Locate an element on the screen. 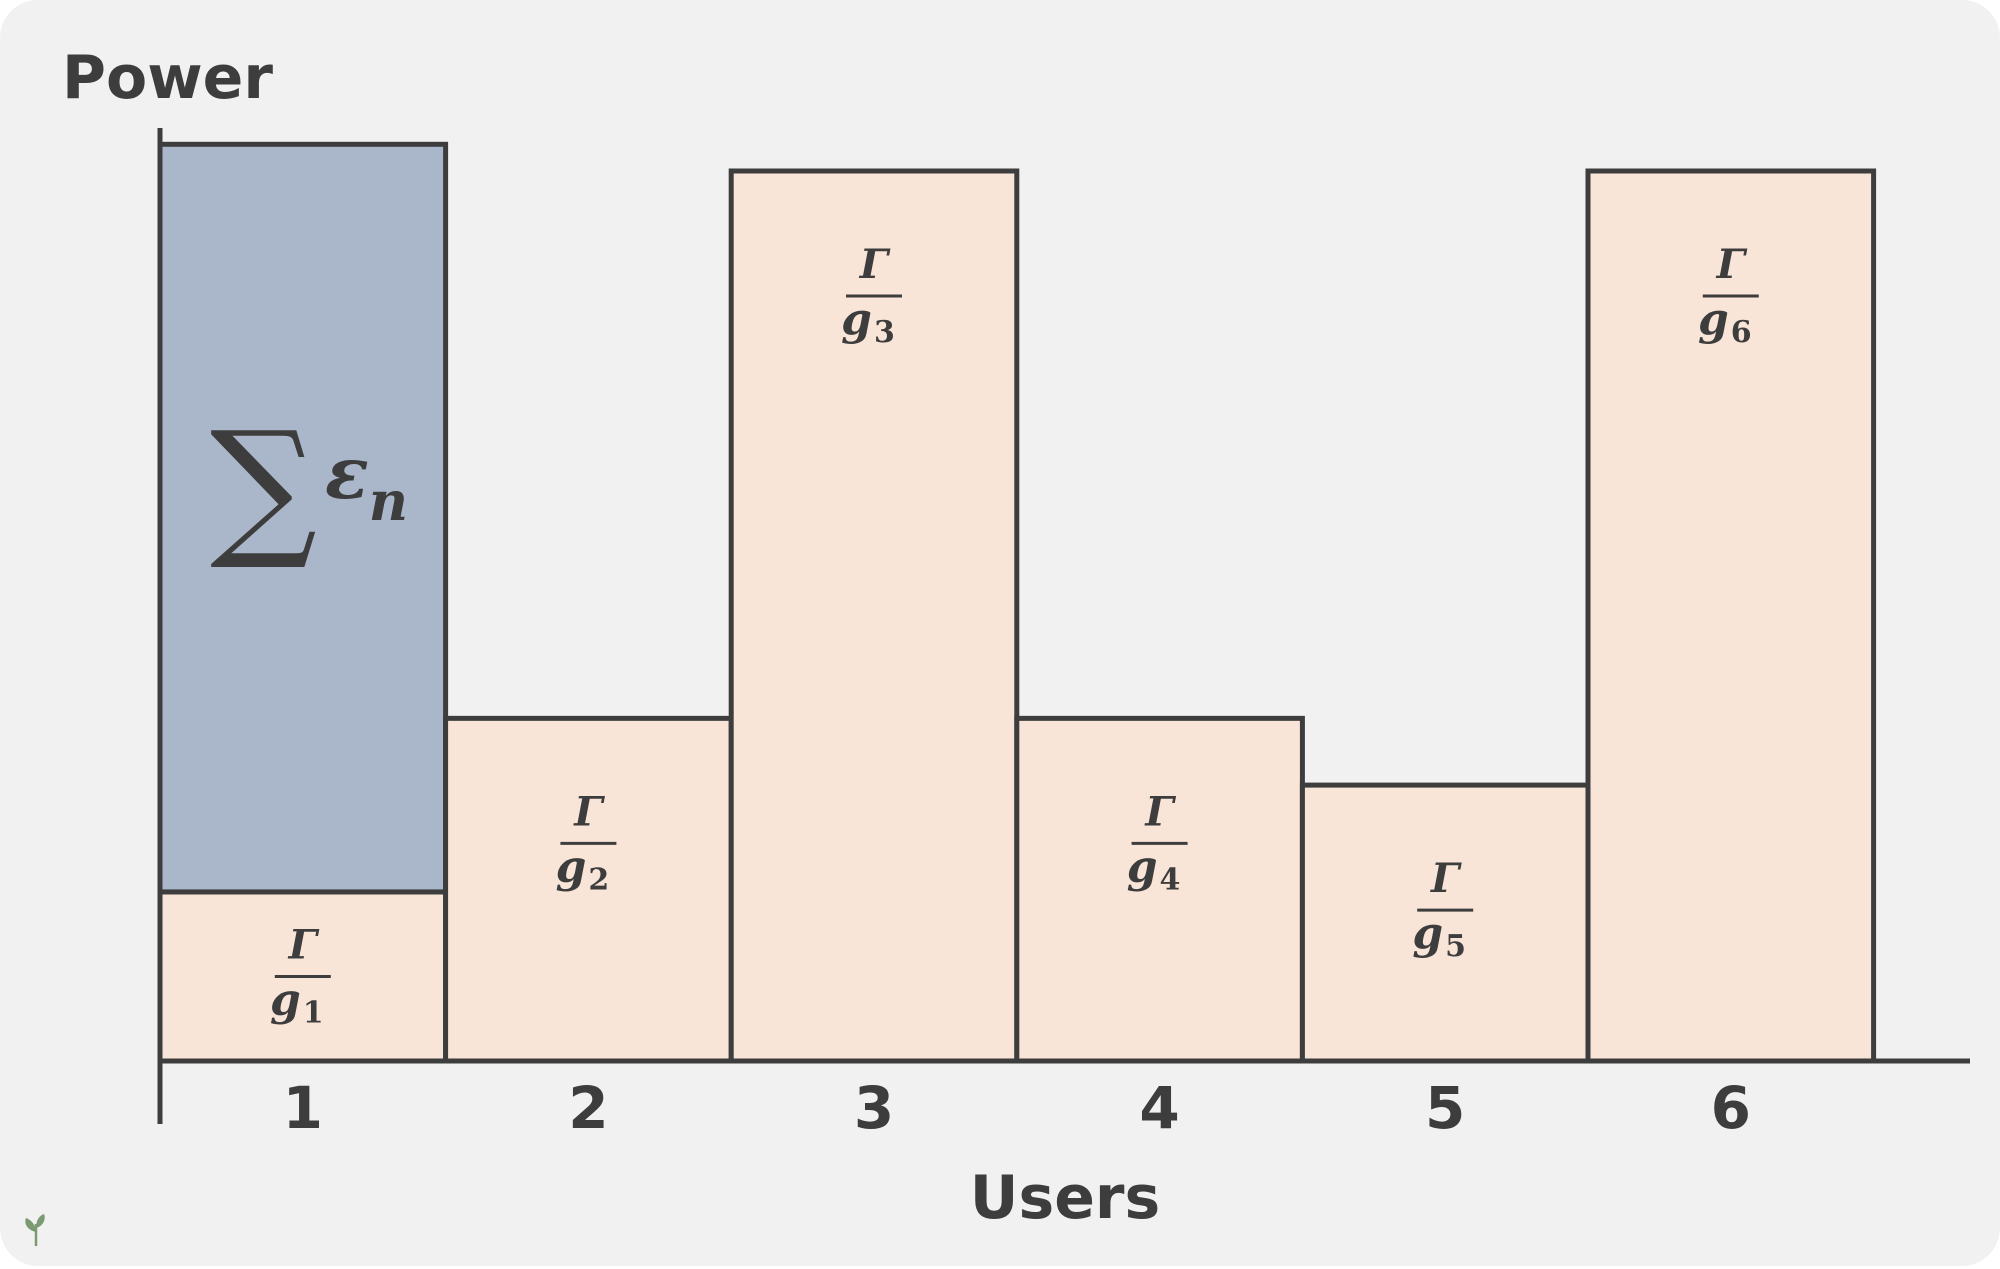 Image resolution: width=2000 pixels, height=1269 pixels. sum-epsilon-label: ∑ εn is located at coordinates (309, 487).